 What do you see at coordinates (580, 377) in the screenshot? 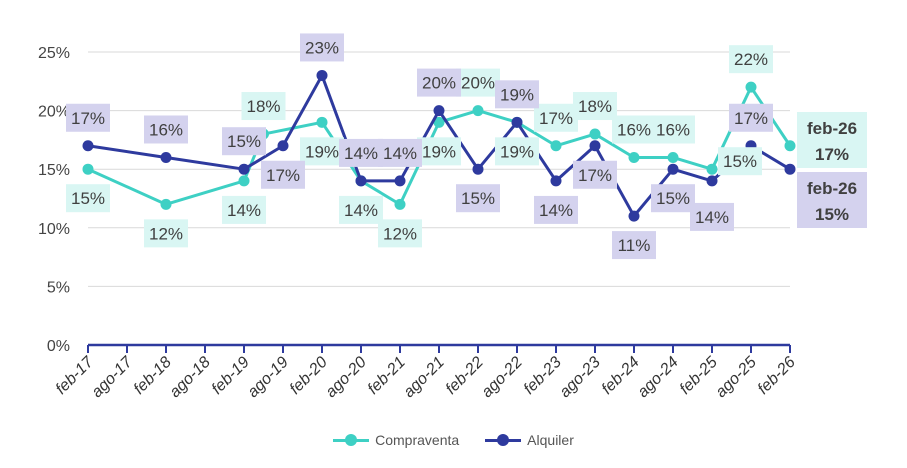
I see `x-tick-label: ago-23` at bounding box center [580, 377].